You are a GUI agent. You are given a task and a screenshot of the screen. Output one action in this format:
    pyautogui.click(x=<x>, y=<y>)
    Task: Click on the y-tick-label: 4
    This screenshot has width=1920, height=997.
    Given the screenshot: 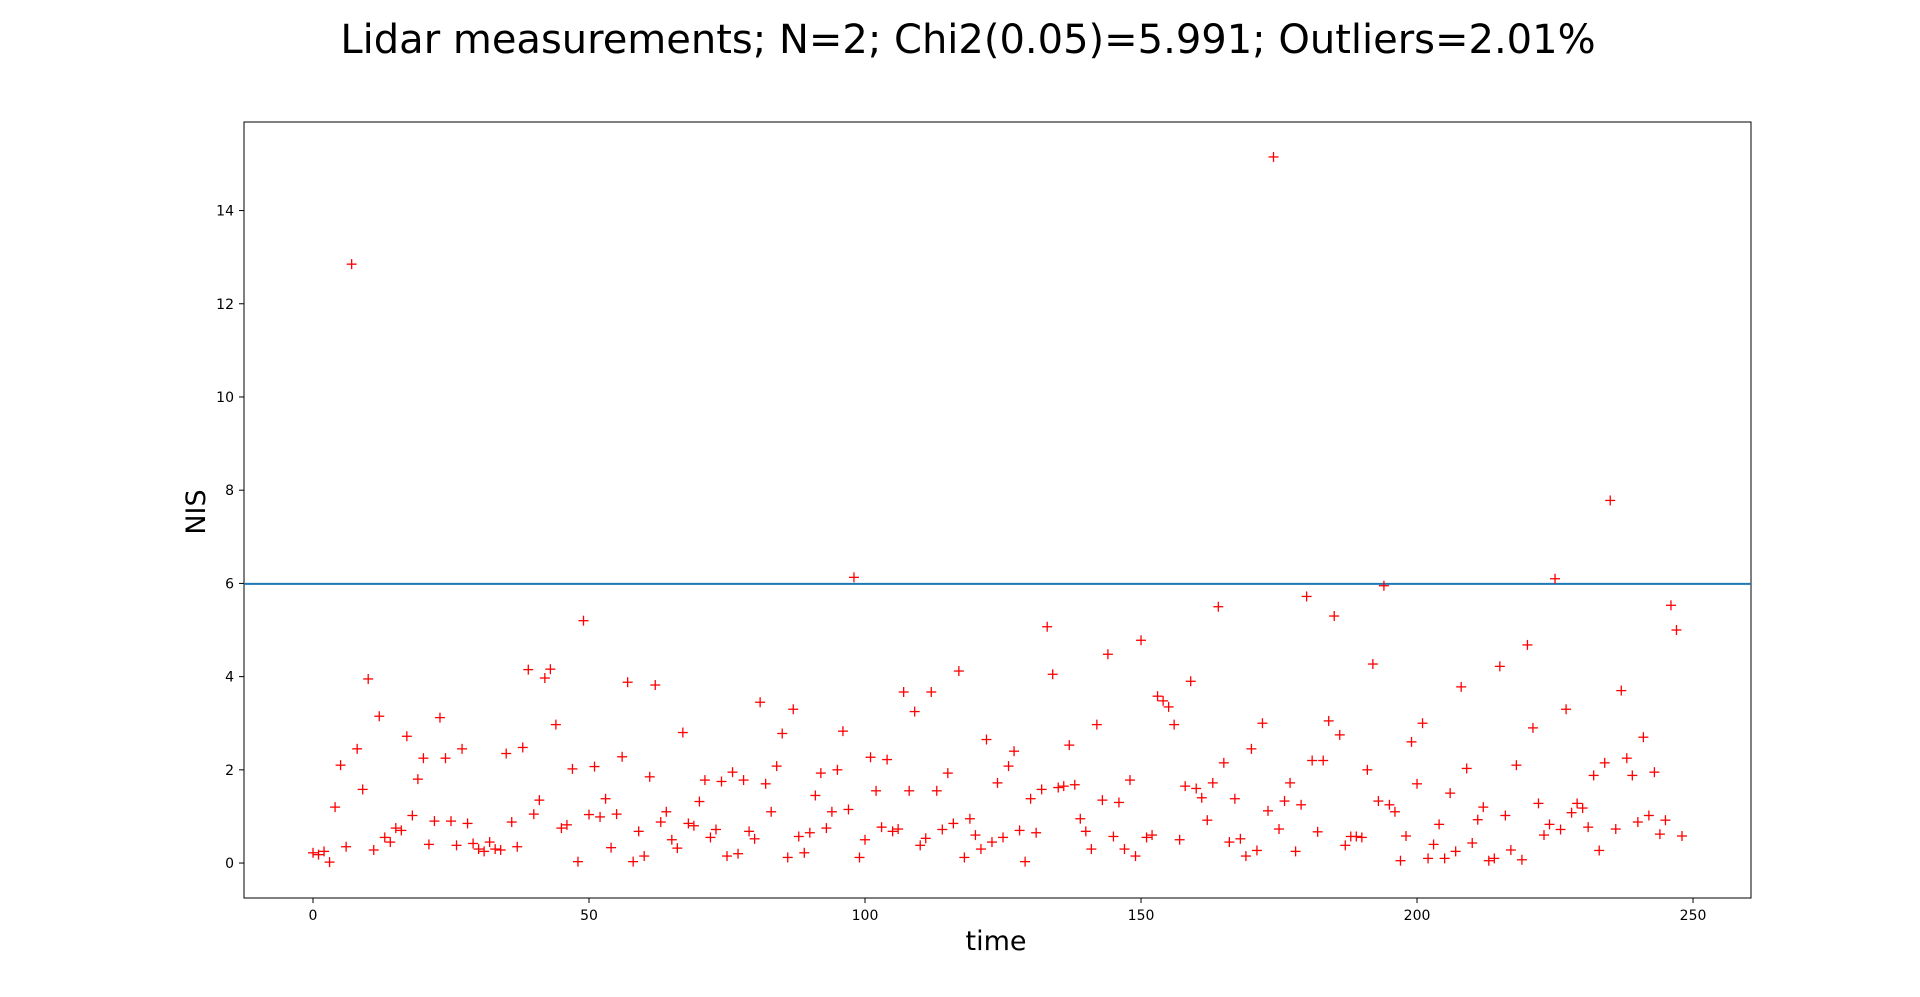 What is the action you would take?
    pyautogui.click(x=229, y=678)
    